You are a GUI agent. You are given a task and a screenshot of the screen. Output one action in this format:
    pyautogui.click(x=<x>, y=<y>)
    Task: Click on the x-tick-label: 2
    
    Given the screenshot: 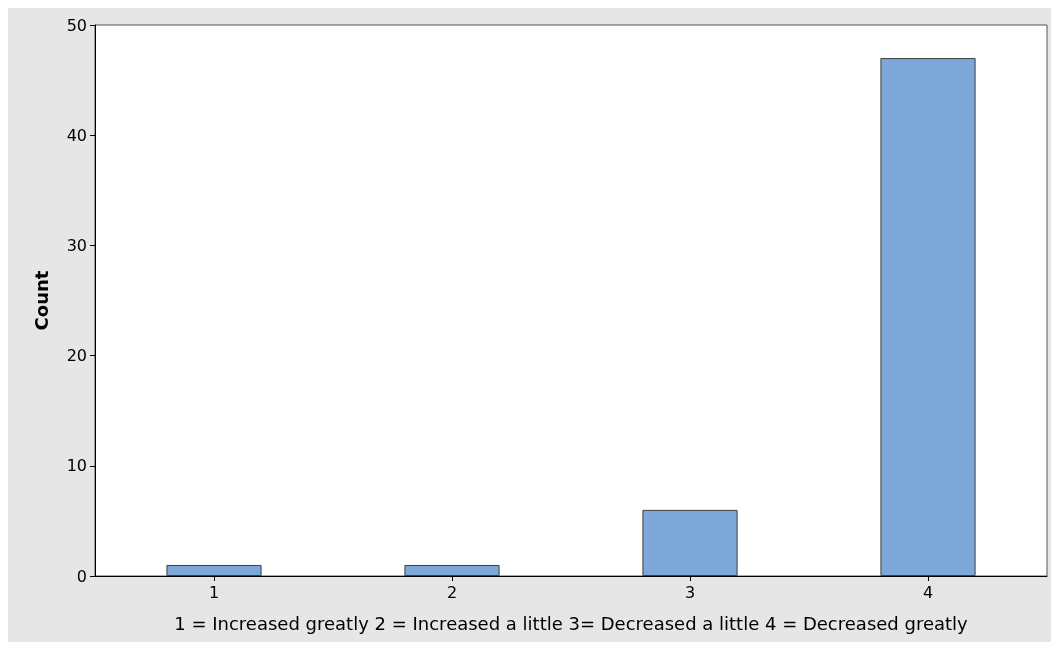 What is the action you would take?
    pyautogui.click(x=452, y=592)
    